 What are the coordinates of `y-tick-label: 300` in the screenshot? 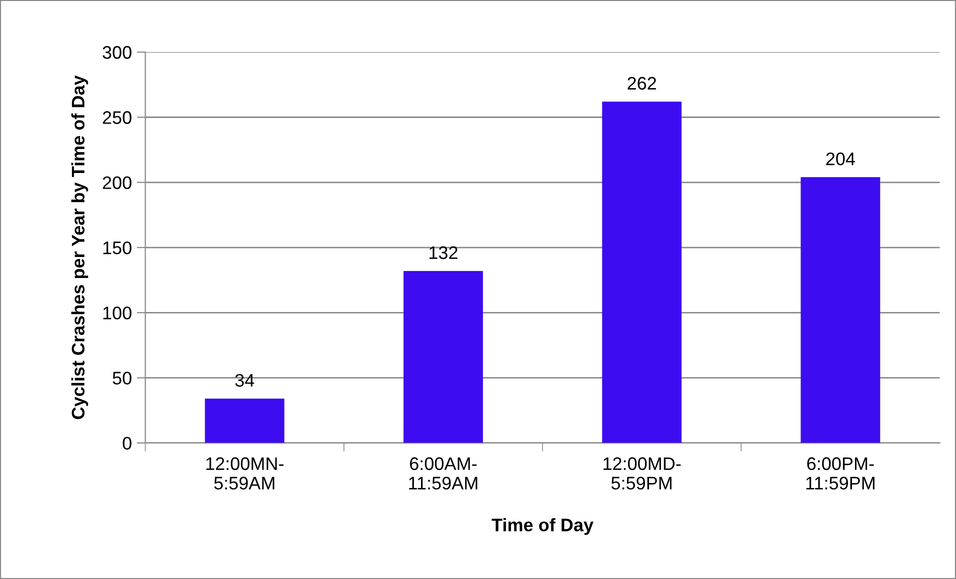 It's located at (117, 52).